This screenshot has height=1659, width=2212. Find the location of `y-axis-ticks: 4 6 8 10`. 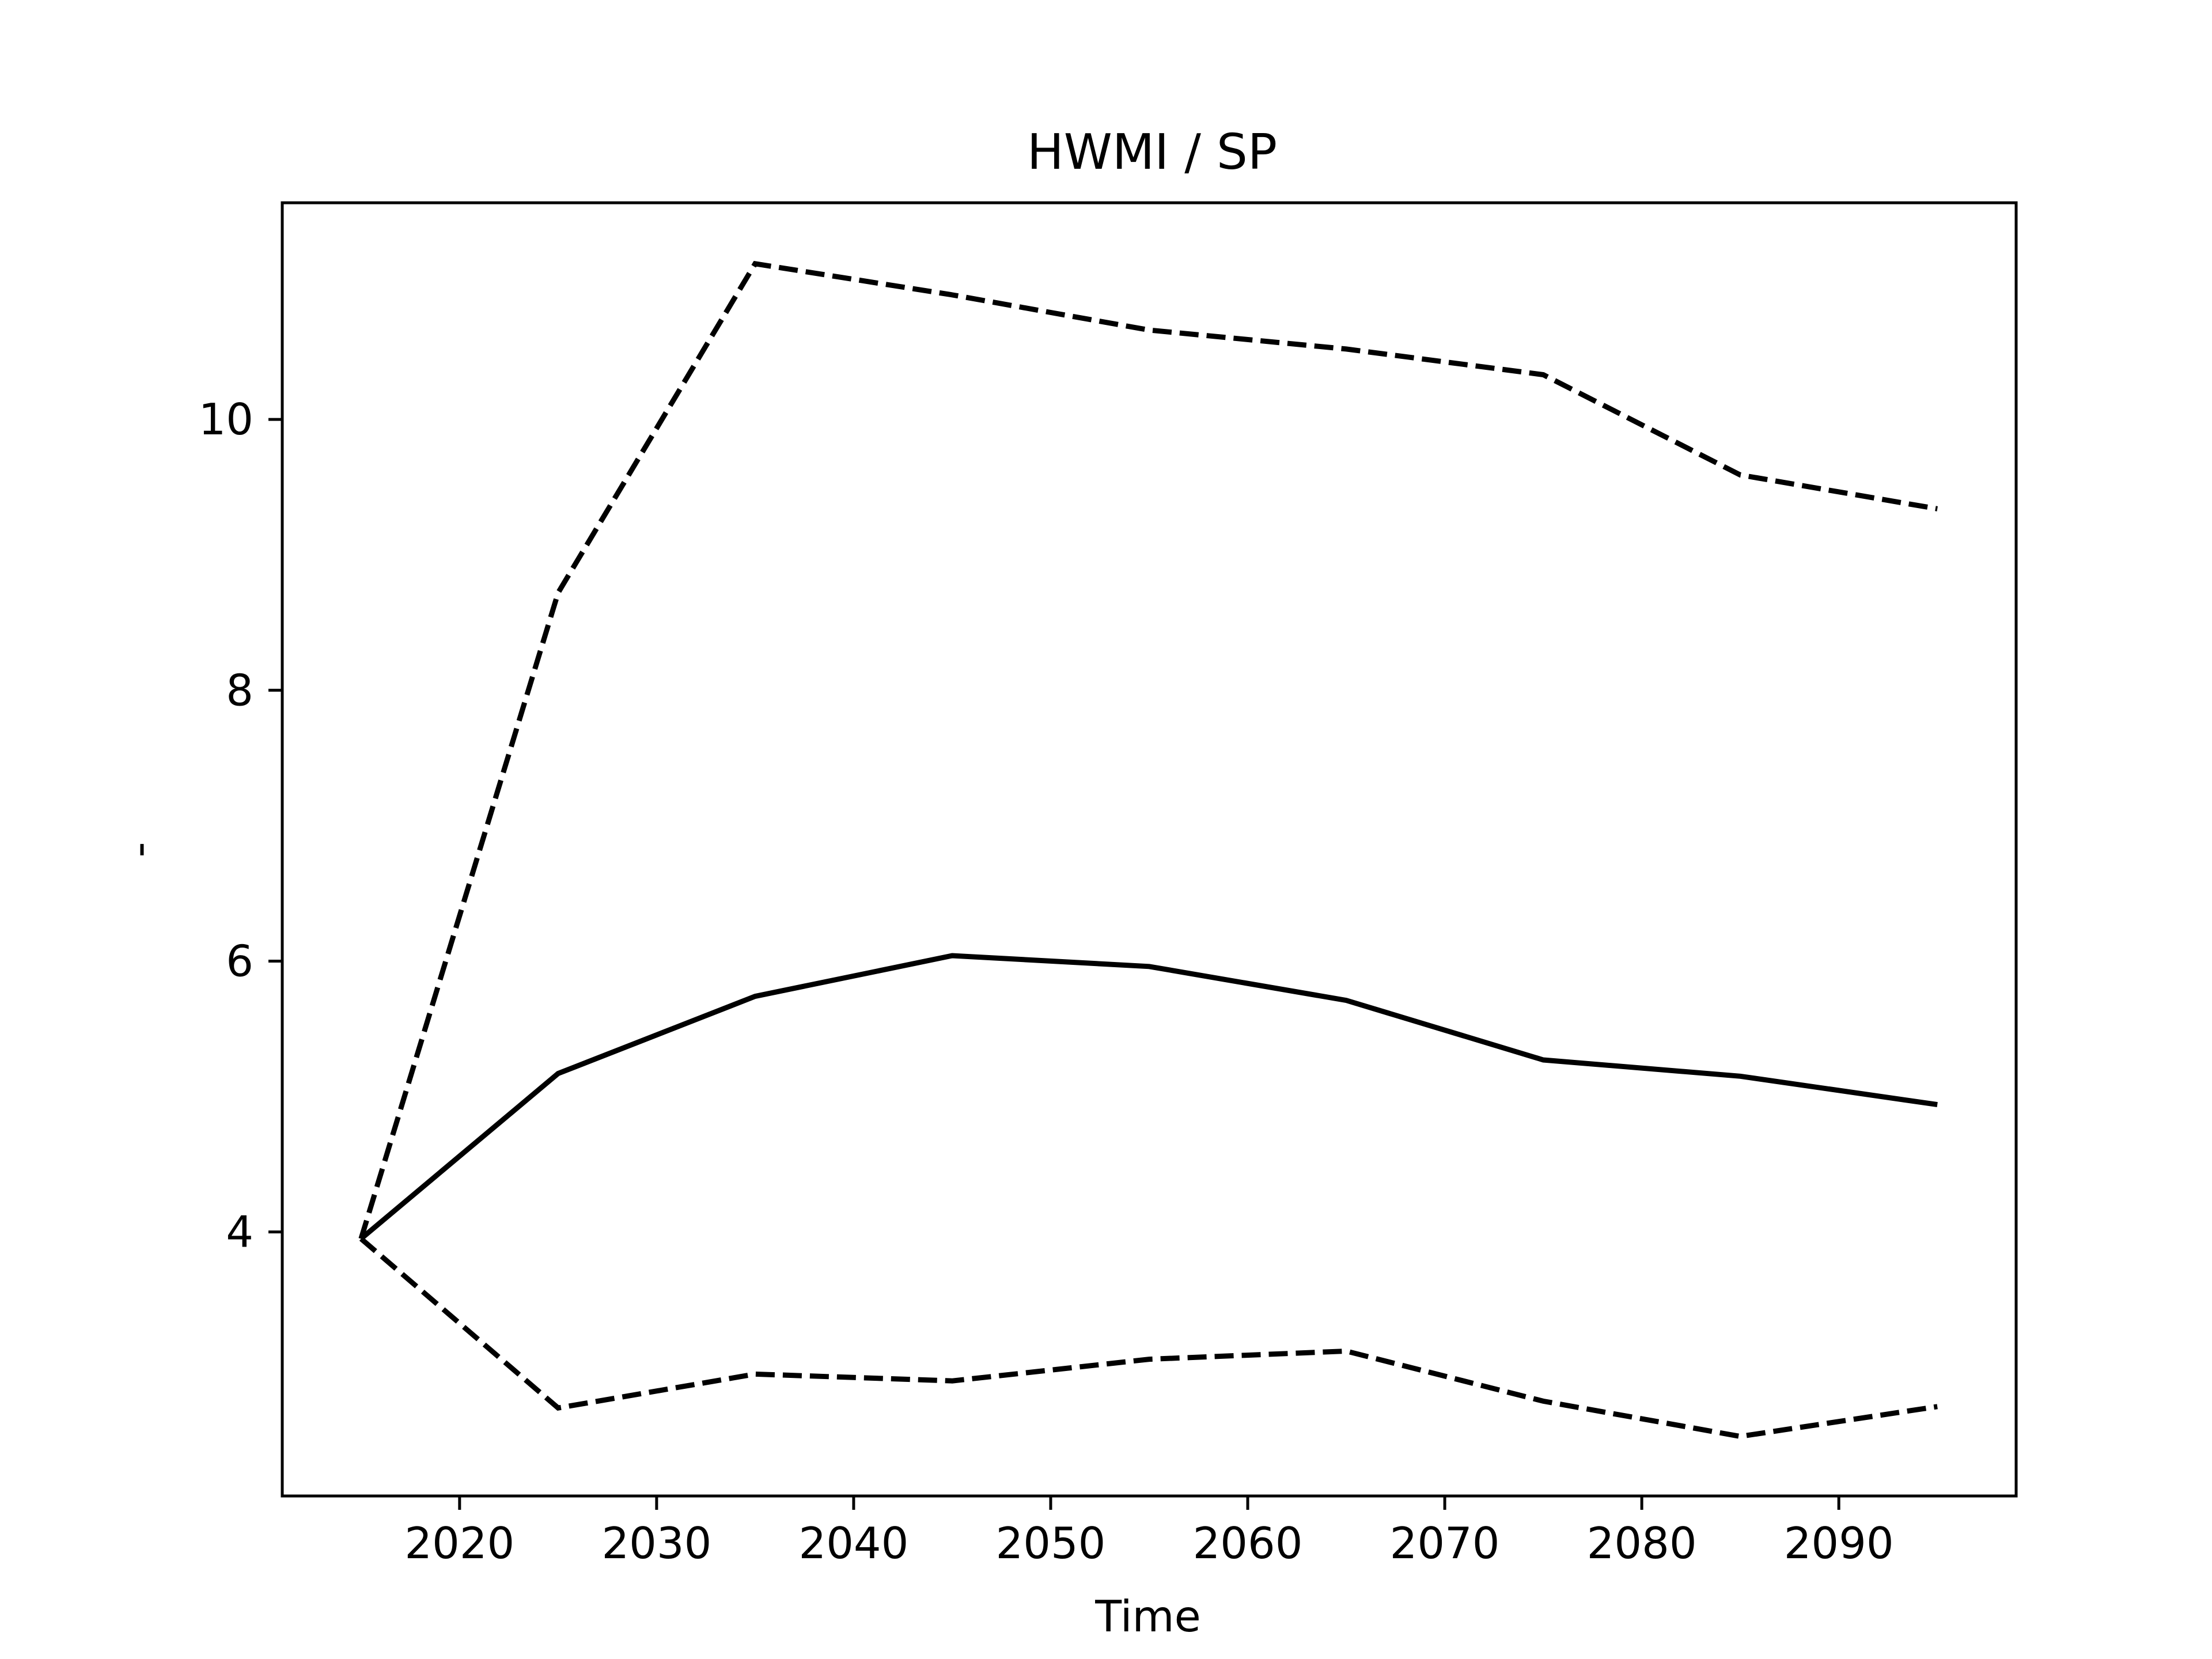

y-axis-ticks: 4 6 8 10 is located at coordinates (240, 825).